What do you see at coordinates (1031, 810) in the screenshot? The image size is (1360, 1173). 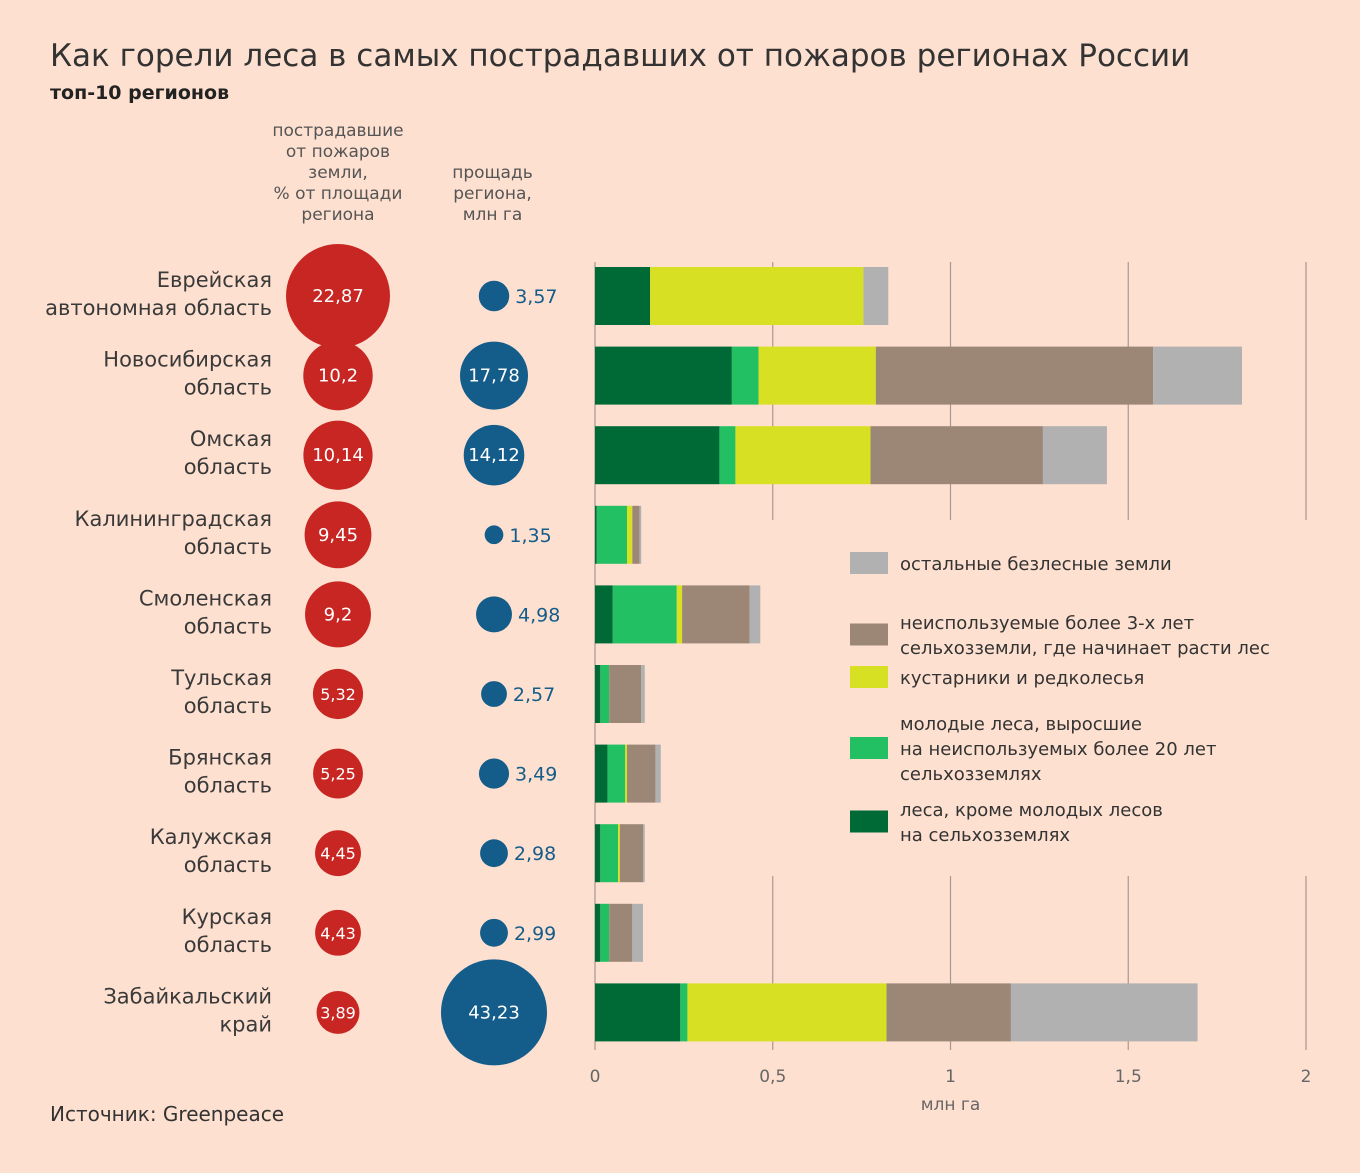 I see `legend-label: леса, кроме молодых лесов` at bounding box center [1031, 810].